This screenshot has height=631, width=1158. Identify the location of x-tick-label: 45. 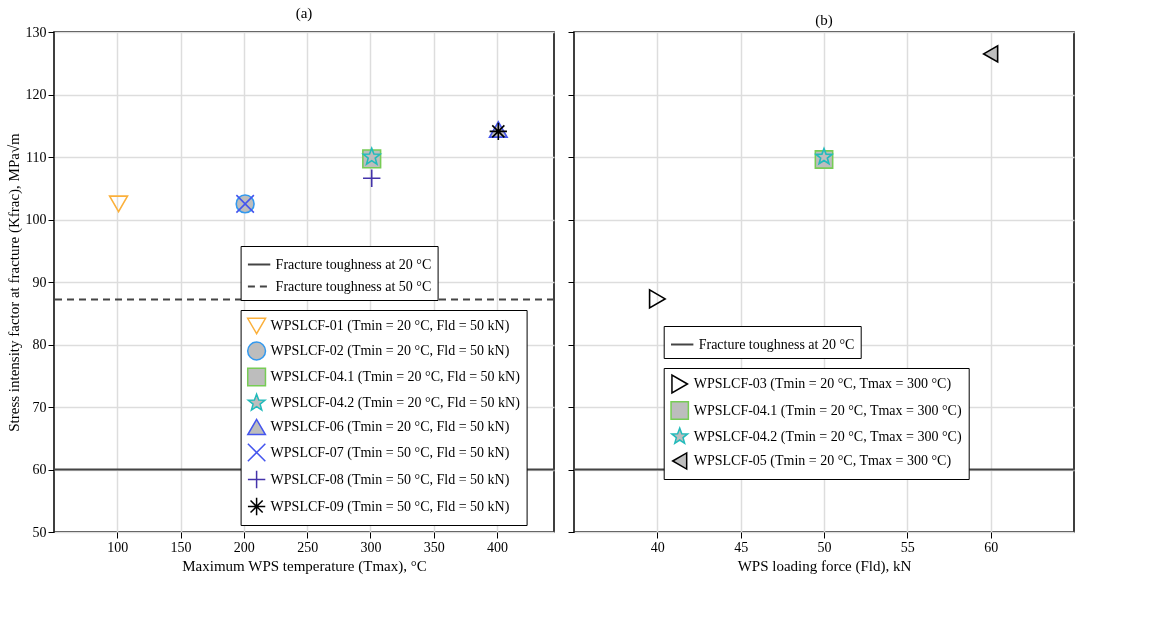
(741, 547).